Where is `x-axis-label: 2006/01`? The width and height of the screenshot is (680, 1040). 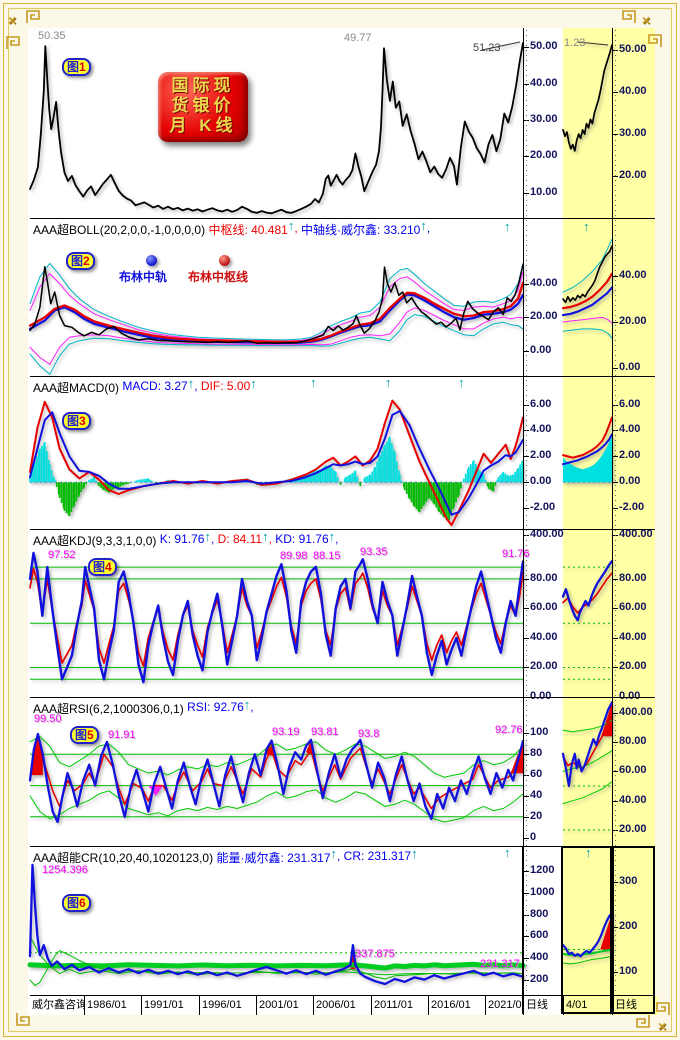
x-axis-label: 2006/01 is located at coordinates (343, 1005).